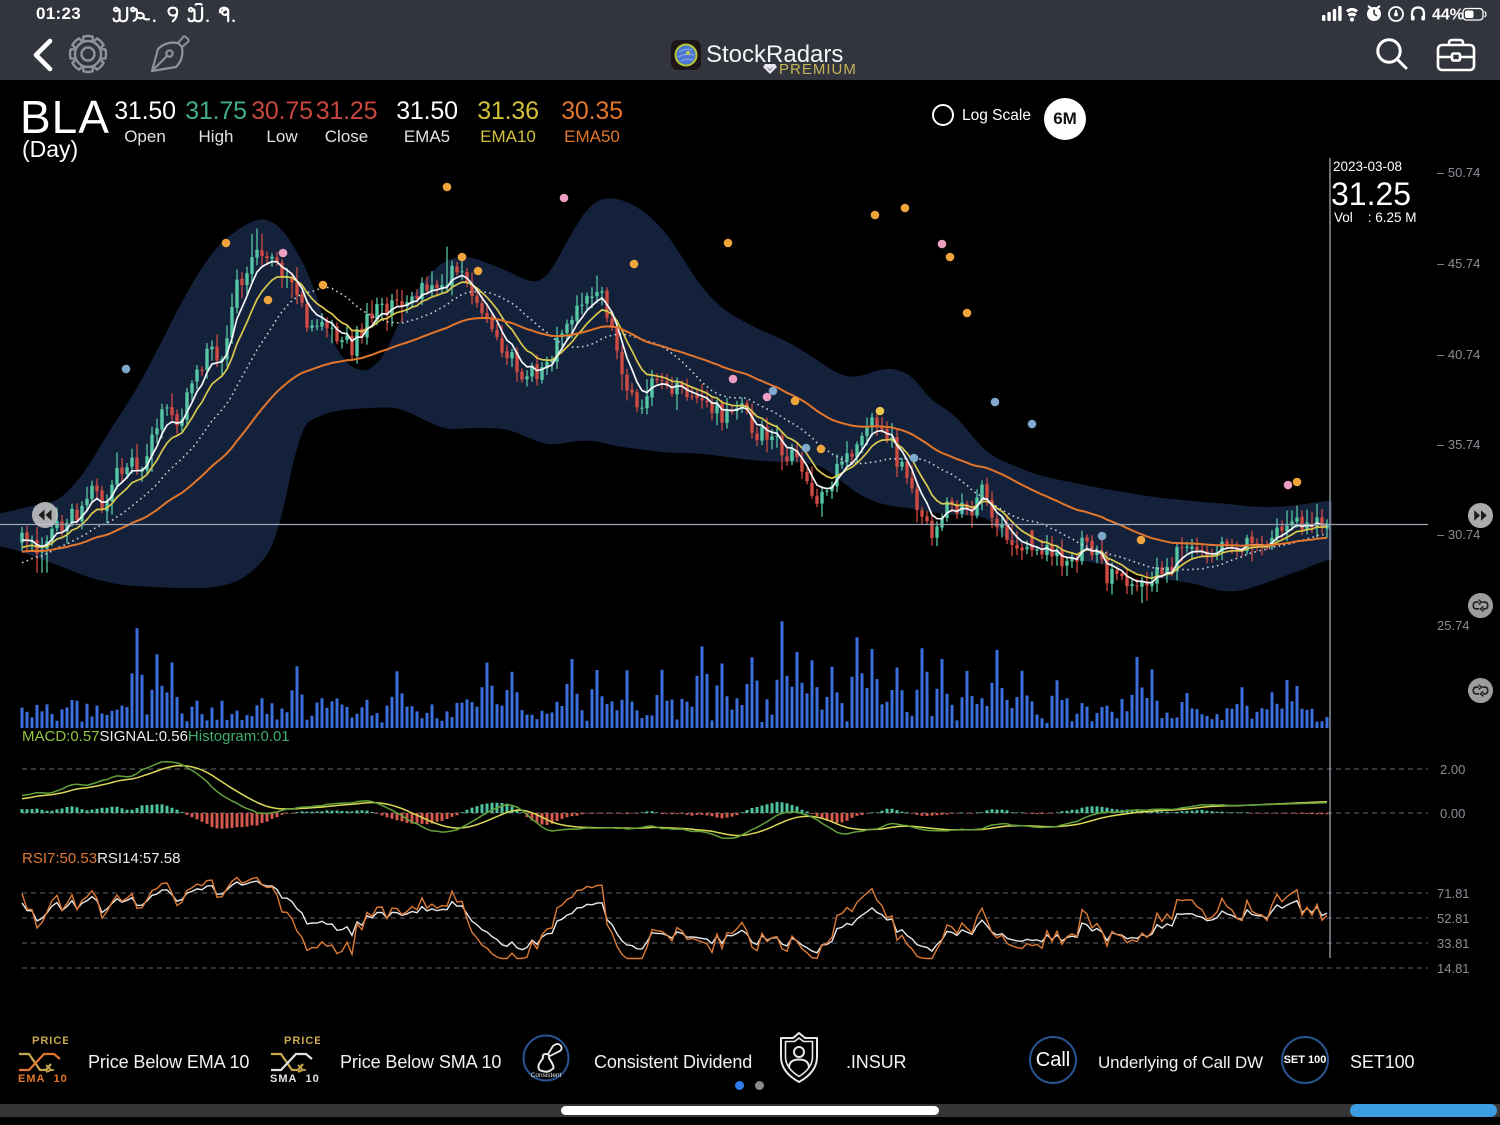 This screenshot has height=1125, width=1500. I want to click on svg-text: SMA 10, so click(295, 1078).